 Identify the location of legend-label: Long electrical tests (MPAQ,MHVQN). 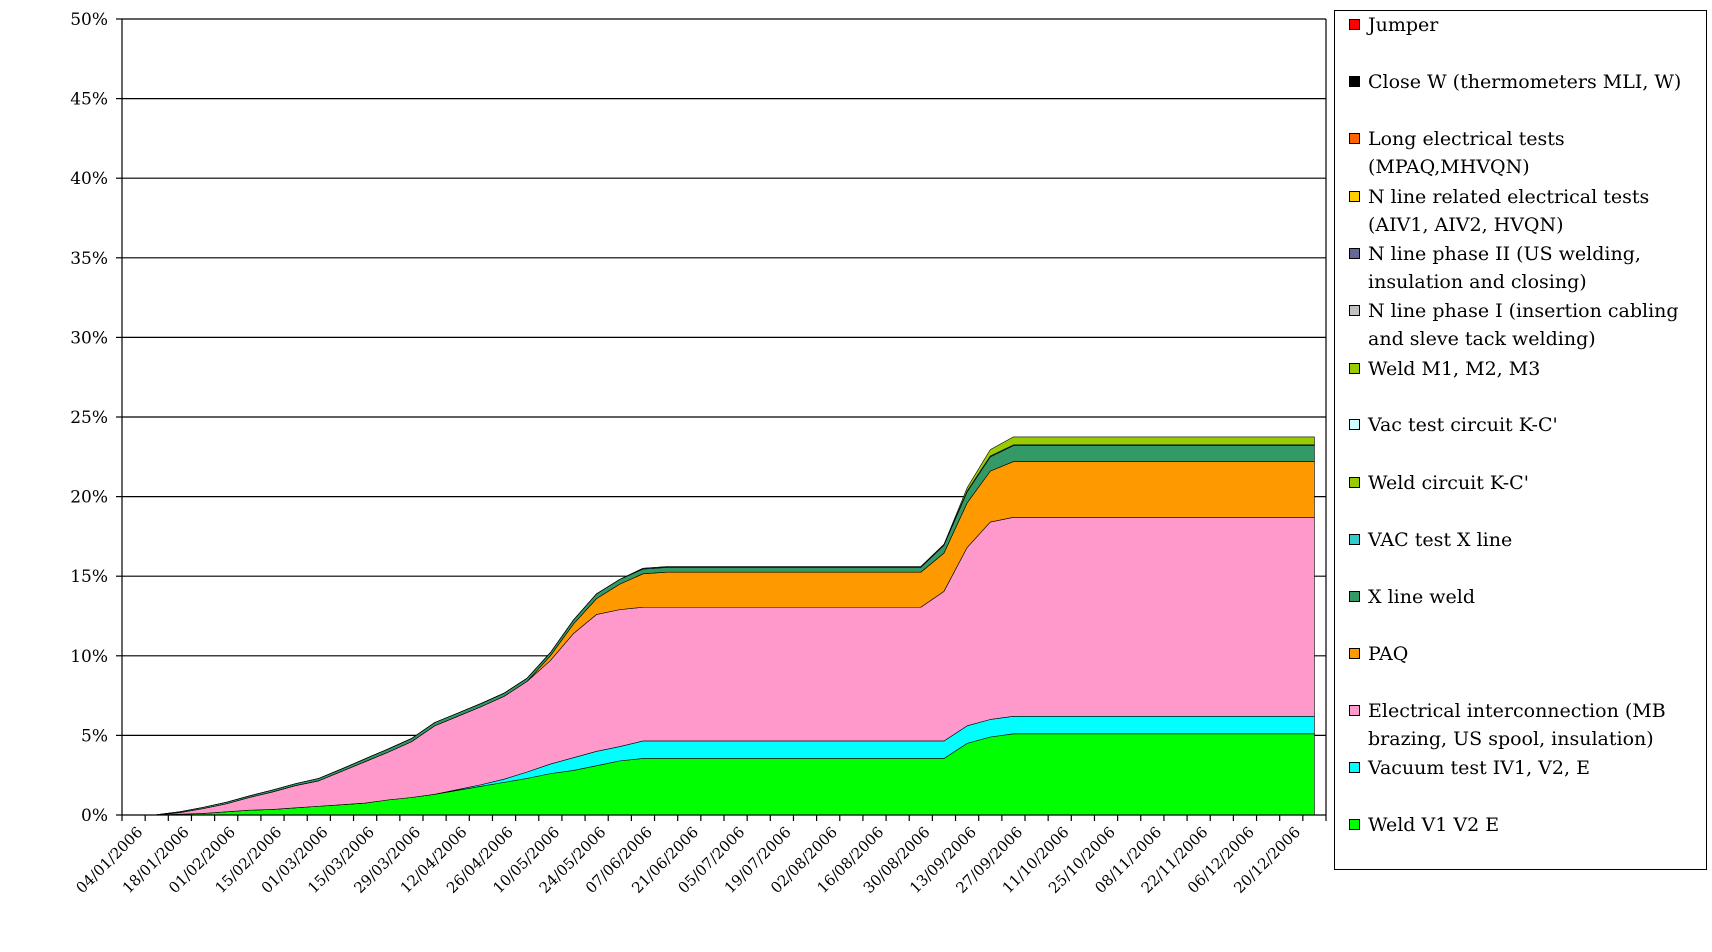
(1466, 153).